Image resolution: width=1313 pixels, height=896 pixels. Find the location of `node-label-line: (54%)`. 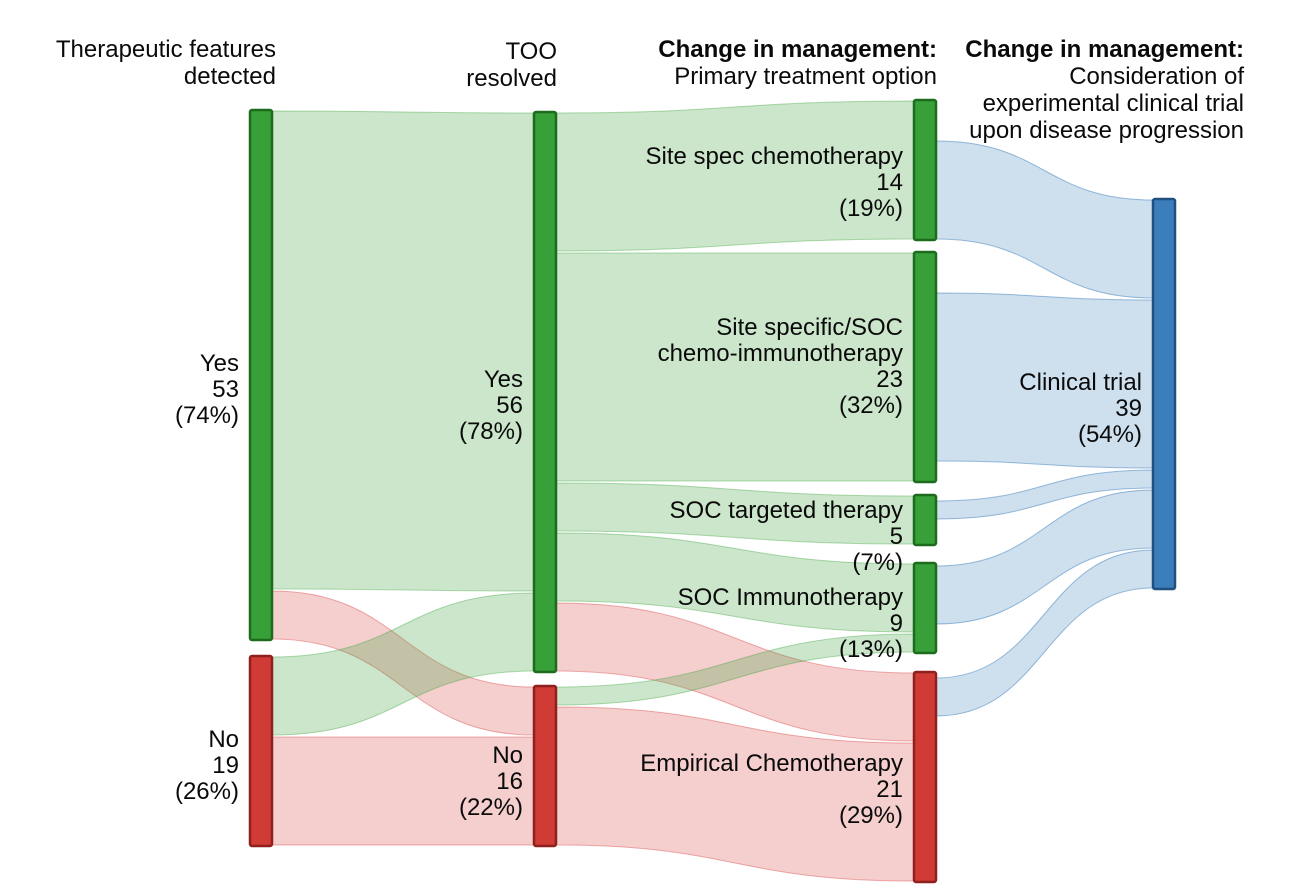

node-label-line: (54%) is located at coordinates (1109, 434).